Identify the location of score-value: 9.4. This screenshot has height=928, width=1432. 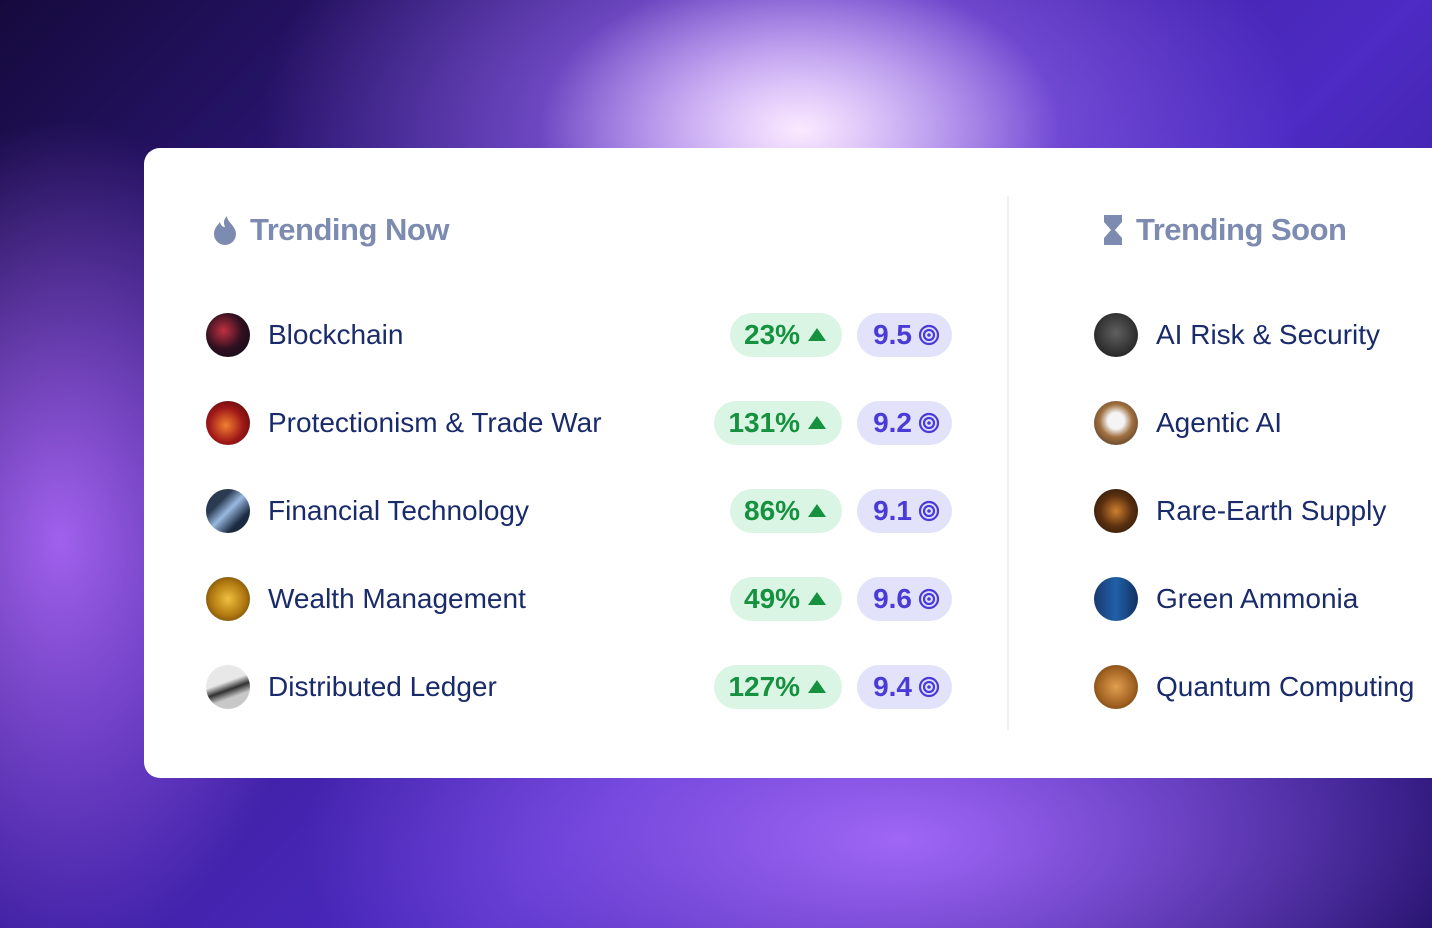
(892, 686).